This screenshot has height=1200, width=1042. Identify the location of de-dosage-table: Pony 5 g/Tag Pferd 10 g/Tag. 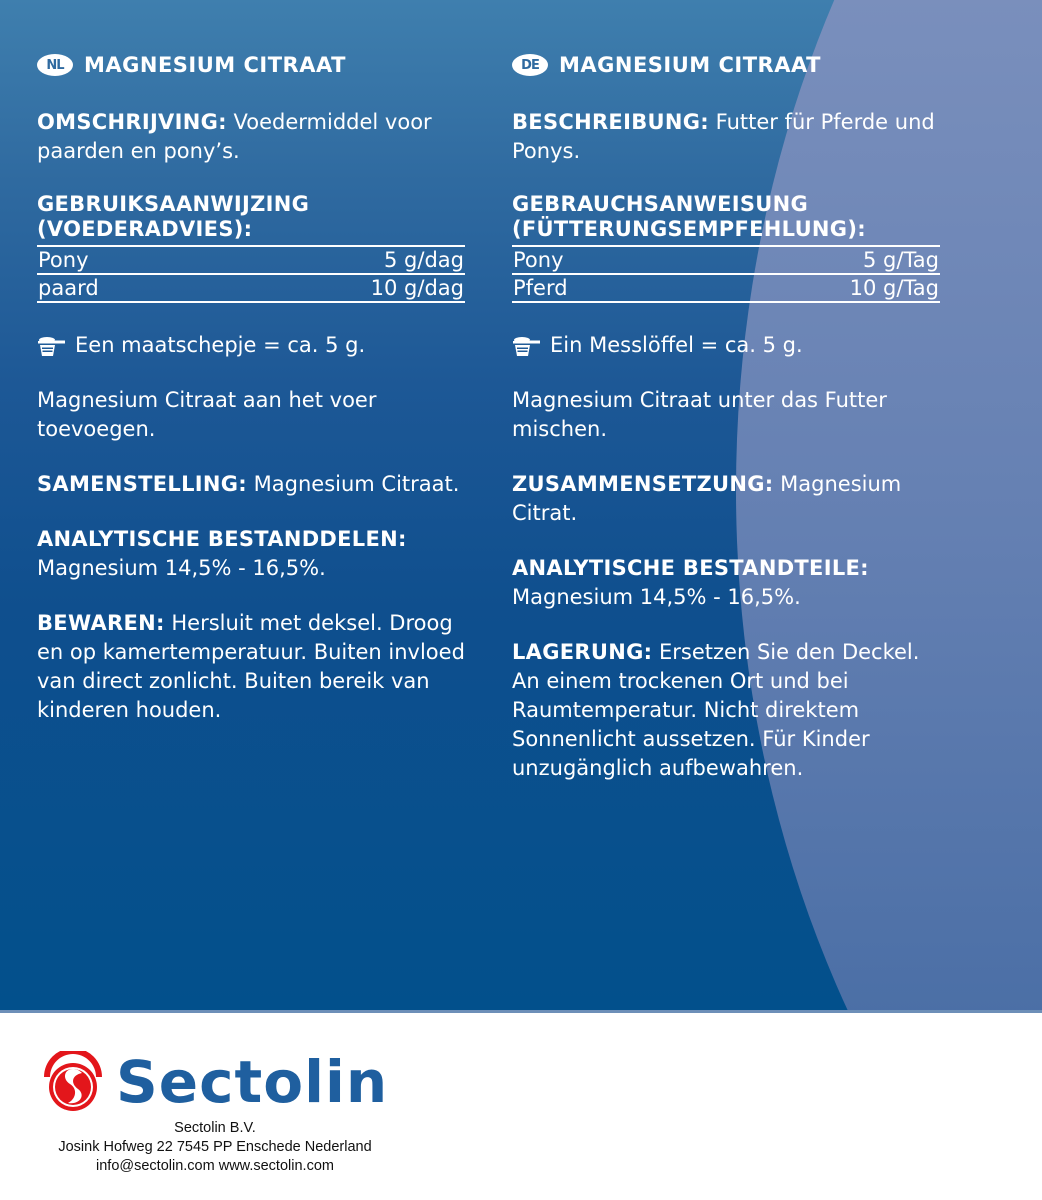
(726, 274).